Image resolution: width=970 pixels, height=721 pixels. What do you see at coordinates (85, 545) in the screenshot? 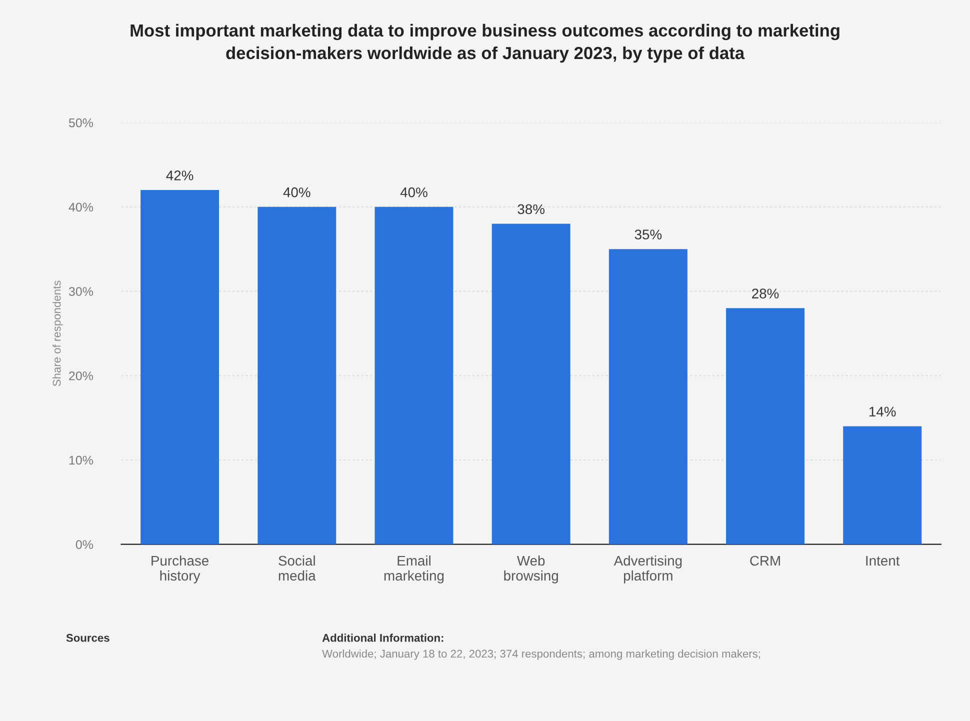
I see `y-tick-label: 0%` at bounding box center [85, 545].